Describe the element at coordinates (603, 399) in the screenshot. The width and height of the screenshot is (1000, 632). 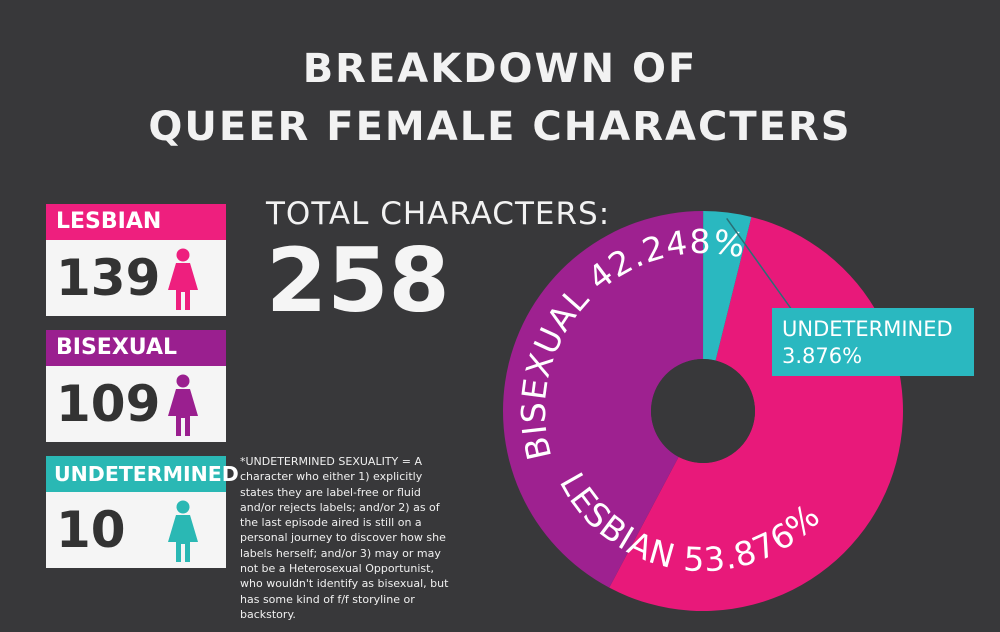
I see `pie-slice-bisexual` at that location.